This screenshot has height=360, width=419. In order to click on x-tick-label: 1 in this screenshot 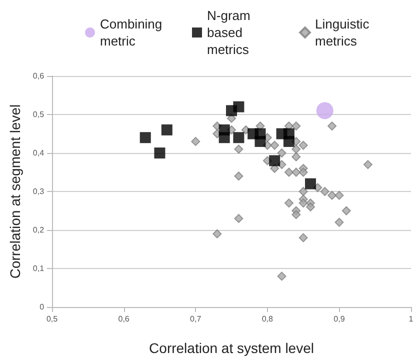, I will do `click(411, 319)`.